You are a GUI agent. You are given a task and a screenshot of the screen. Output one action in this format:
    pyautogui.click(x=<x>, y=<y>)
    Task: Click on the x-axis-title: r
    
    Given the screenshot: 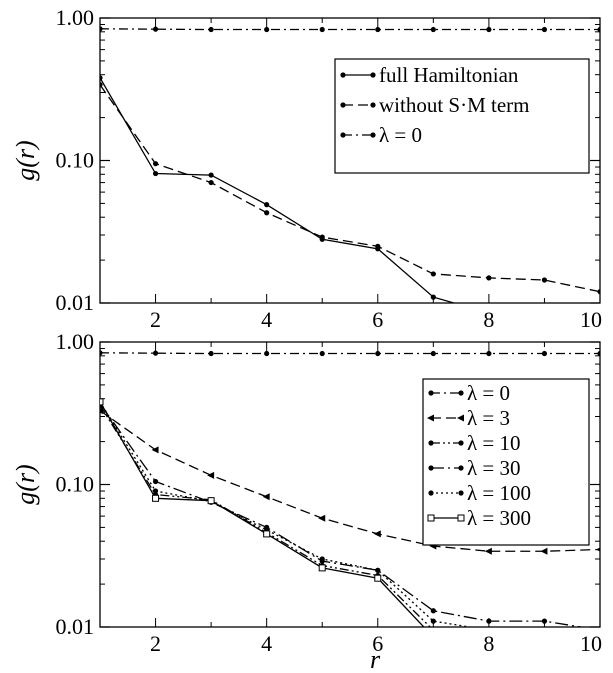 What is the action you would take?
    pyautogui.click(x=375, y=659)
    